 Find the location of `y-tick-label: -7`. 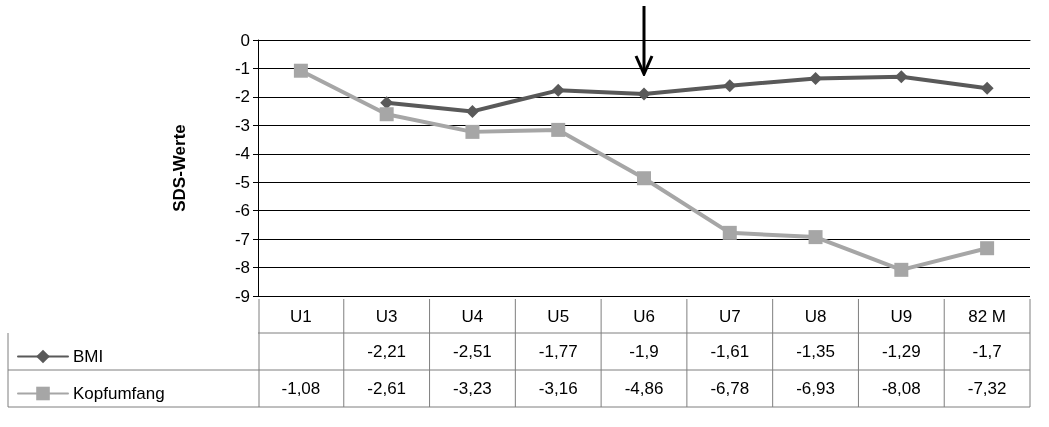

y-tick-label: -7 is located at coordinates (242, 239).